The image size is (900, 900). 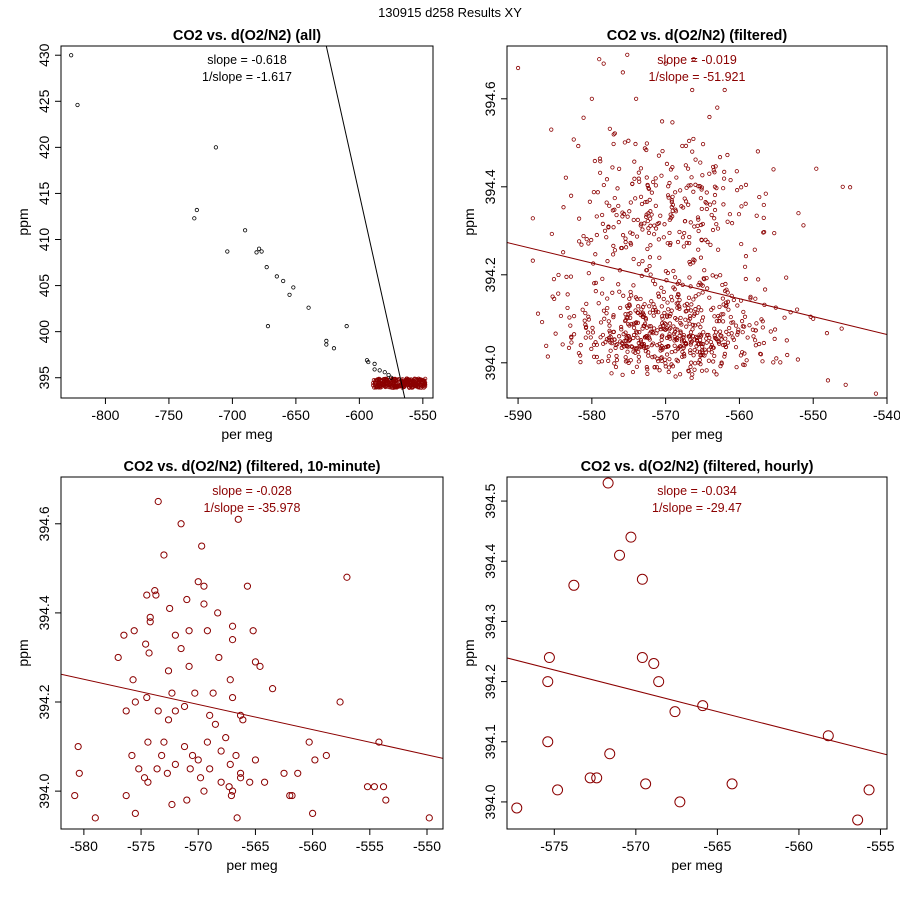 I want to click on x-tick-label: -580, so click(x=592, y=415).